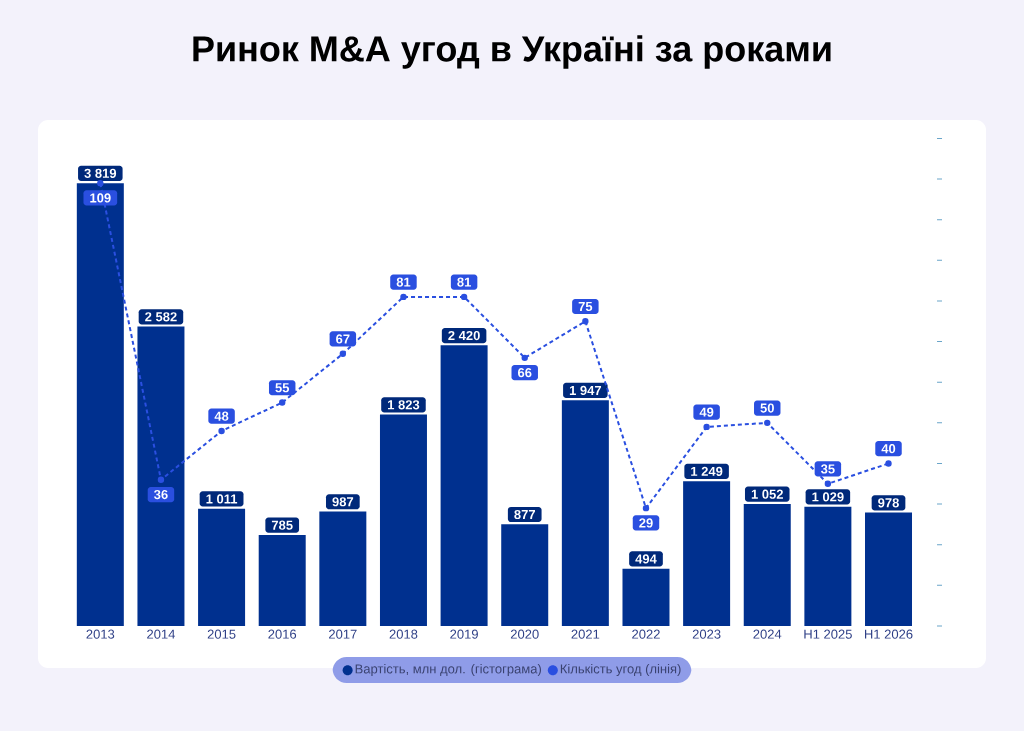 The height and width of the screenshot is (731, 1024). I want to click on x-tick-label: 2018, so click(403, 634).